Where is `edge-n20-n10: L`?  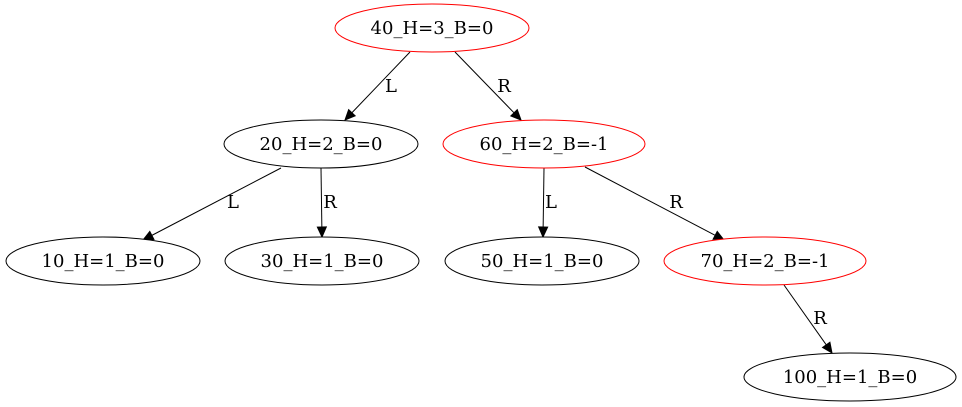
edge-n20-n10: L is located at coordinates (211, 204).